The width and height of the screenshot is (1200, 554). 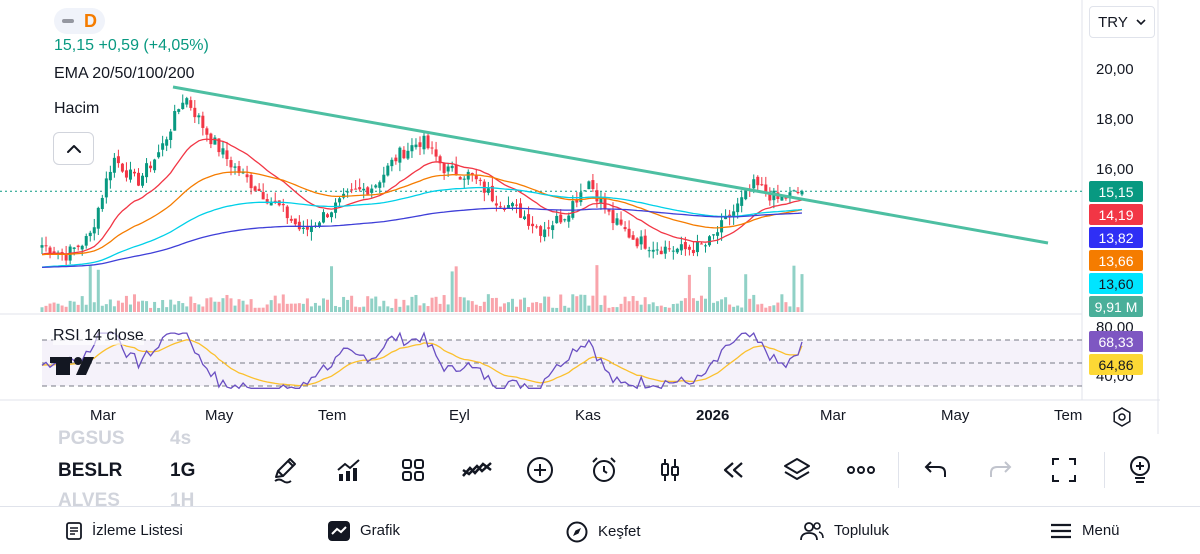 What do you see at coordinates (124, 531) in the screenshot?
I see `nav-watchlist: İzleme Listesi` at bounding box center [124, 531].